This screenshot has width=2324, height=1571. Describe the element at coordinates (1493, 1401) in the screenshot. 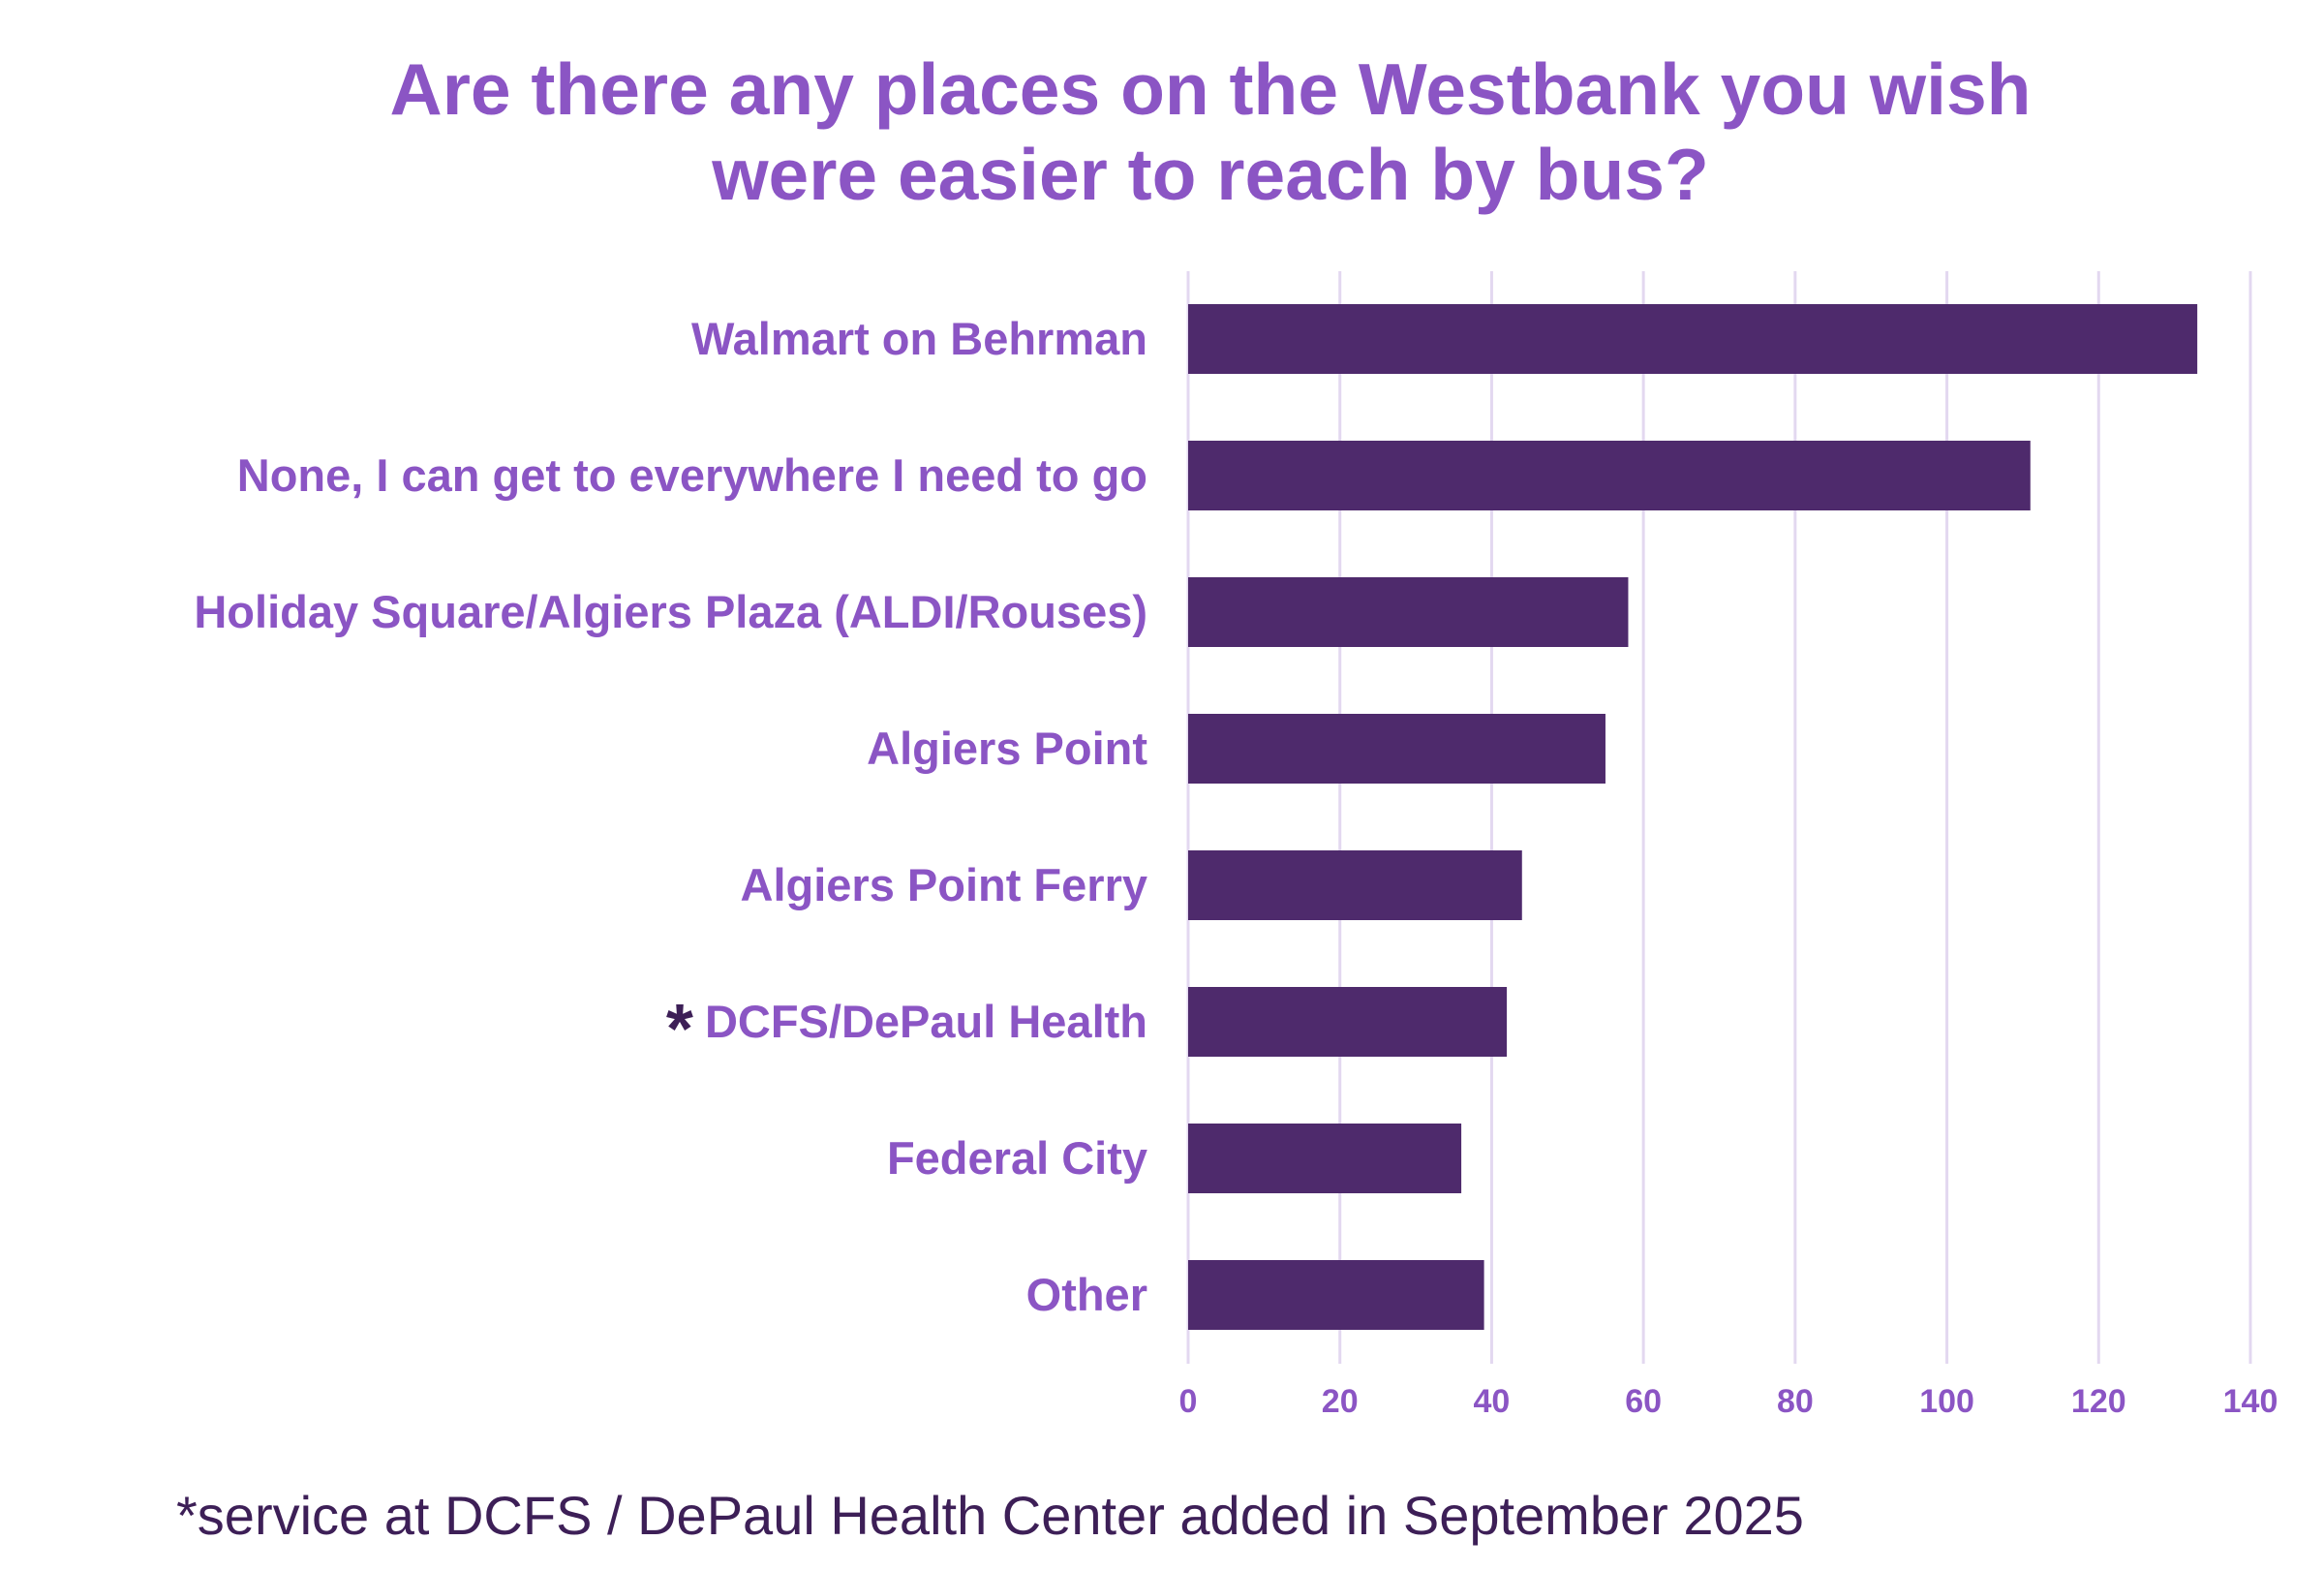

I see `x-tick-label-40: 40` at that location.